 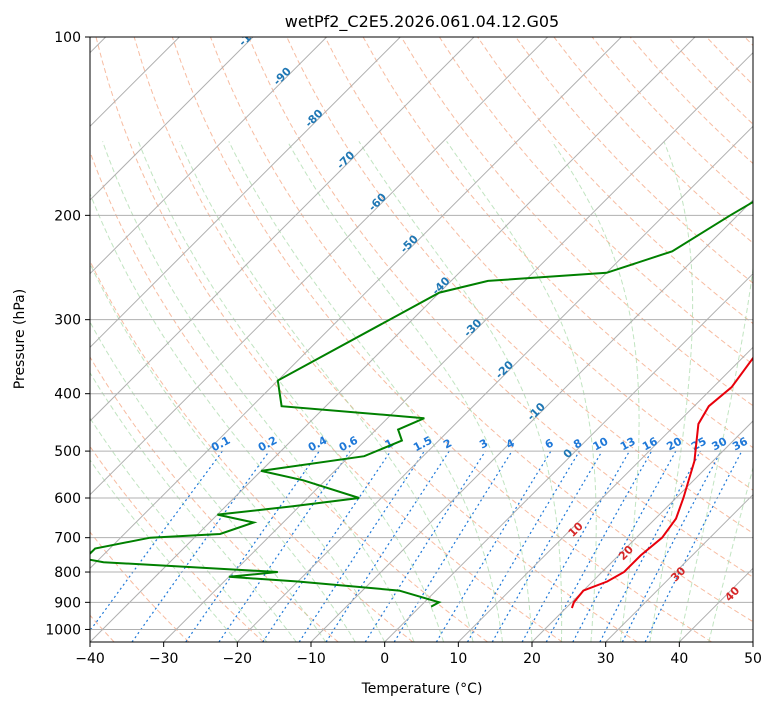 What do you see at coordinates (67, 499) in the screenshot?
I see `y-tick-label: 600` at bounding box center [67, 499].